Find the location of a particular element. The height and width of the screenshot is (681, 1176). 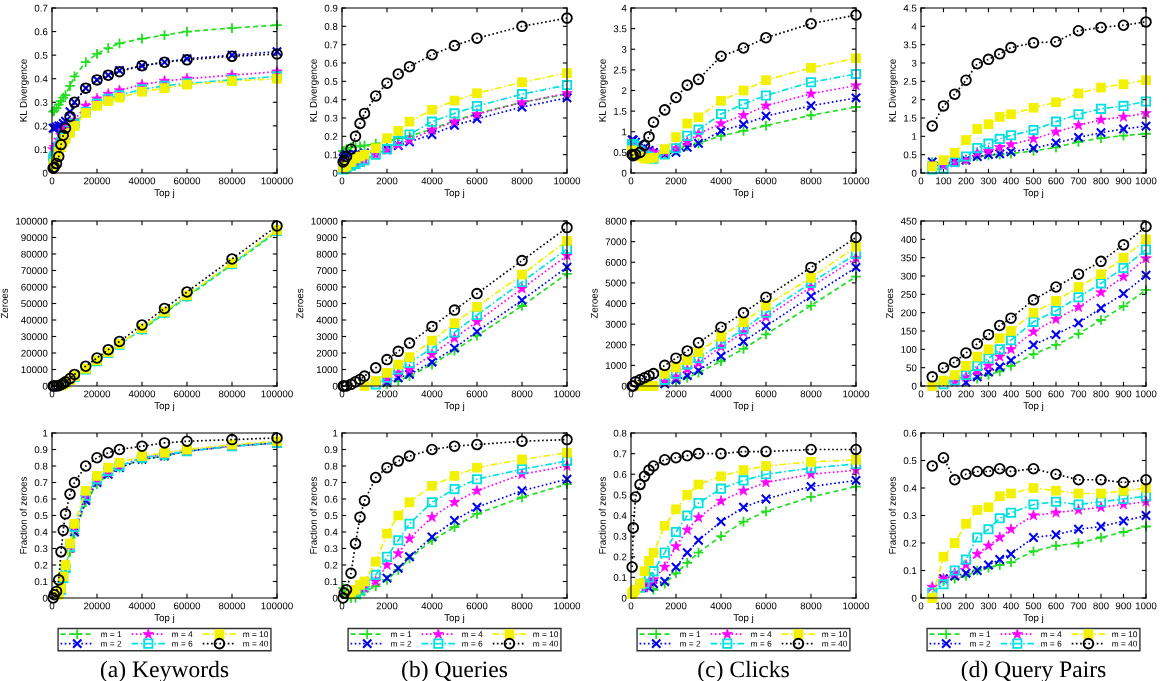

y-tick-label: 6000 is located at coordinates (616, 262).